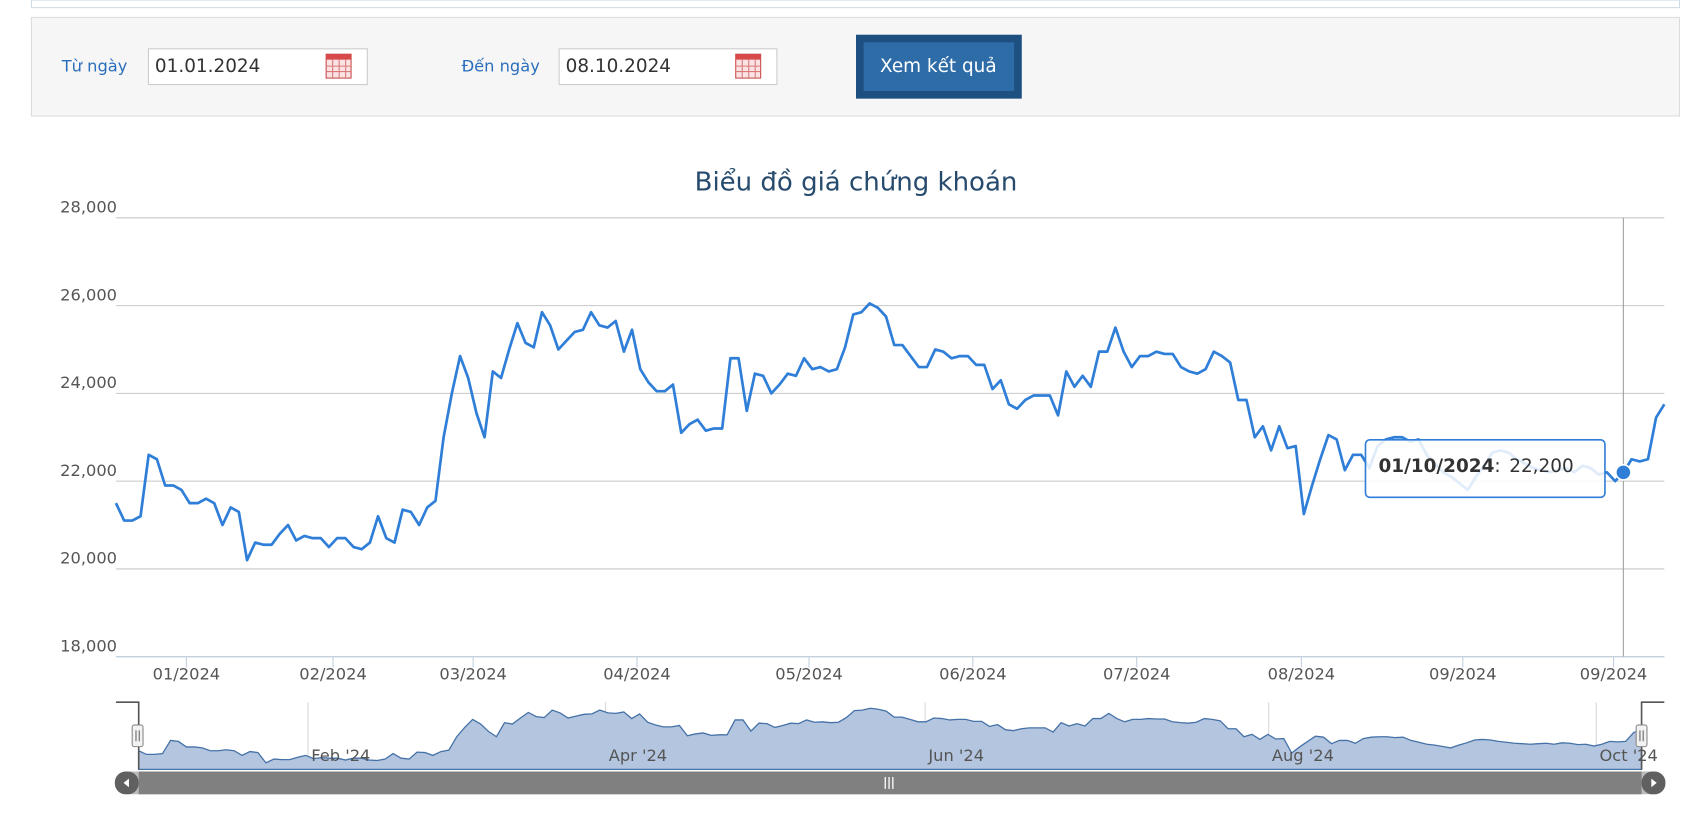 The width and height of the screenshot is (1699, 816). What do you see at coordinates (88, 558) in the screenshot?
I see `y-tick-label: 20,000` at bounding box center [88, 558].